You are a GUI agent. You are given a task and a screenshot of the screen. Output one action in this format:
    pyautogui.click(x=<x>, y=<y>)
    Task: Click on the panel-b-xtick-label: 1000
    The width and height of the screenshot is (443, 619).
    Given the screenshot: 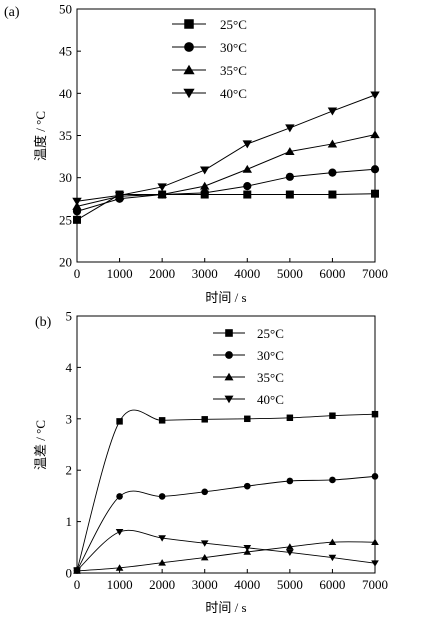 What is the action you would take?
    pyautogui.click(x=120, y=584)
    